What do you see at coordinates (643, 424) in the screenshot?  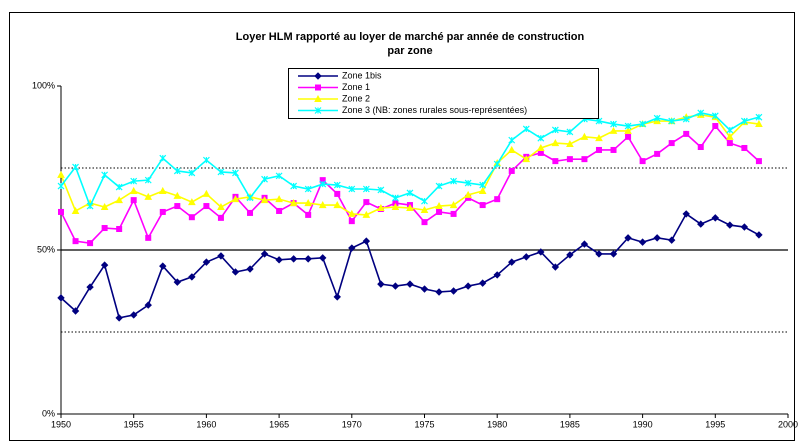 I see `x-tick-label: 1990` at bounding box center [643, 424].